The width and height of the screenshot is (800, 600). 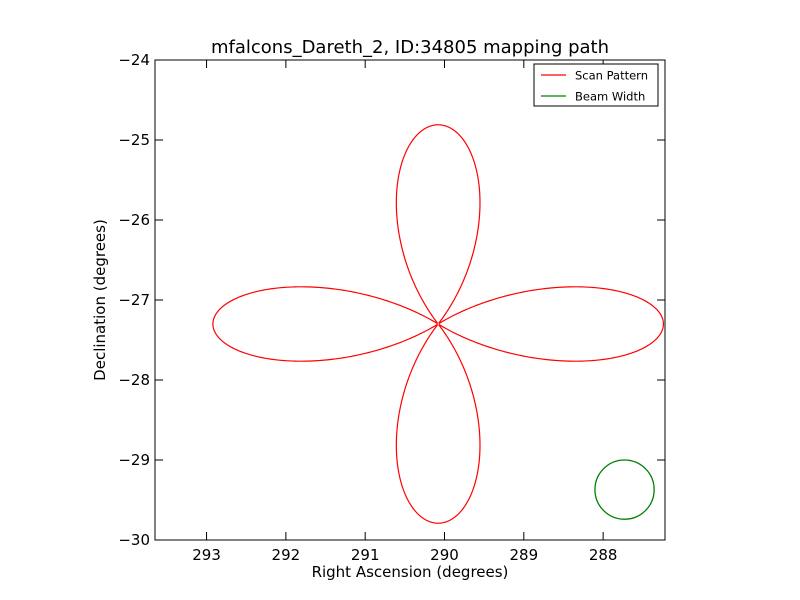 What do you see at coordinates (611, 76) in the screenshot?
I see `legend-scan-pattern-label: Scan Pattern` at bounding box center [611, 76].